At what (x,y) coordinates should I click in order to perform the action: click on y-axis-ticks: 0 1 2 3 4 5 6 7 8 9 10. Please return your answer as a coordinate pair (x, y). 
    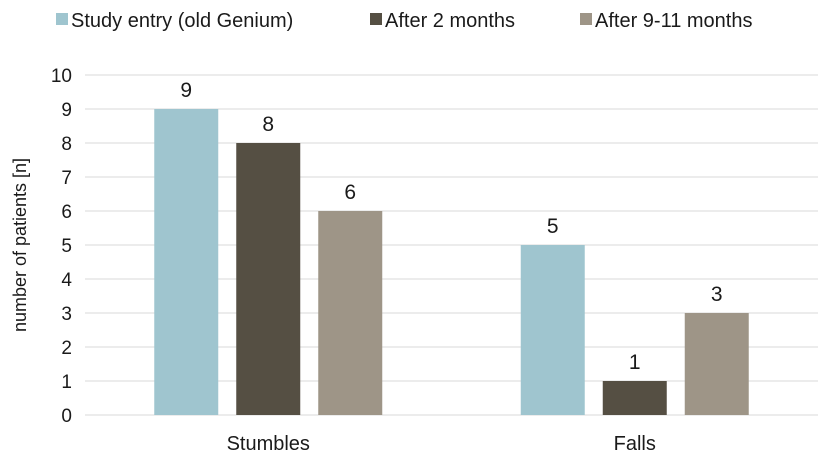
    Looking at the image, I should click on (62, 246).